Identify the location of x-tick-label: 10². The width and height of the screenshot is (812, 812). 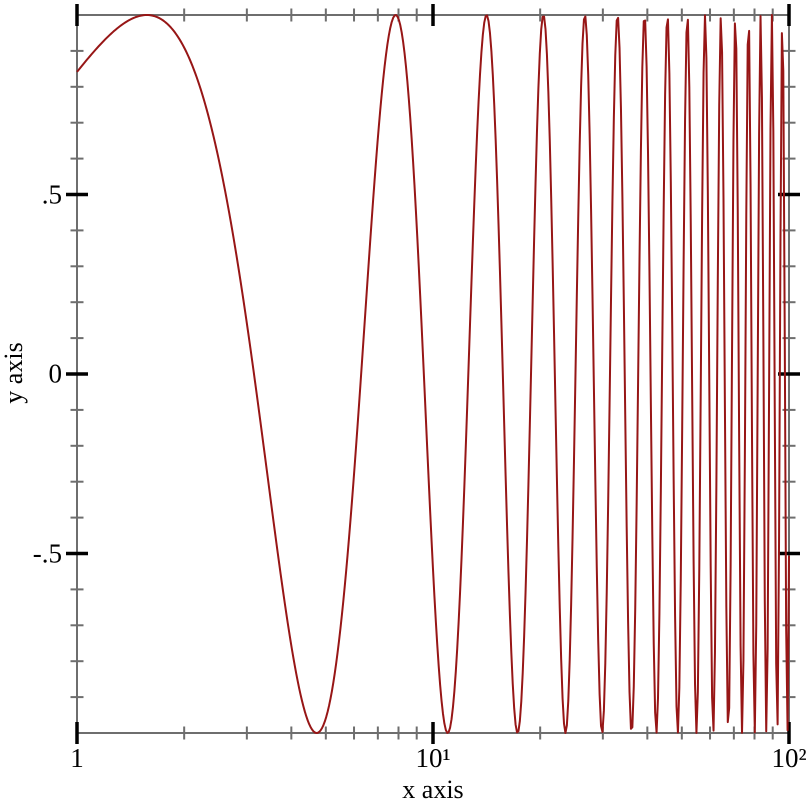
(789, 758).